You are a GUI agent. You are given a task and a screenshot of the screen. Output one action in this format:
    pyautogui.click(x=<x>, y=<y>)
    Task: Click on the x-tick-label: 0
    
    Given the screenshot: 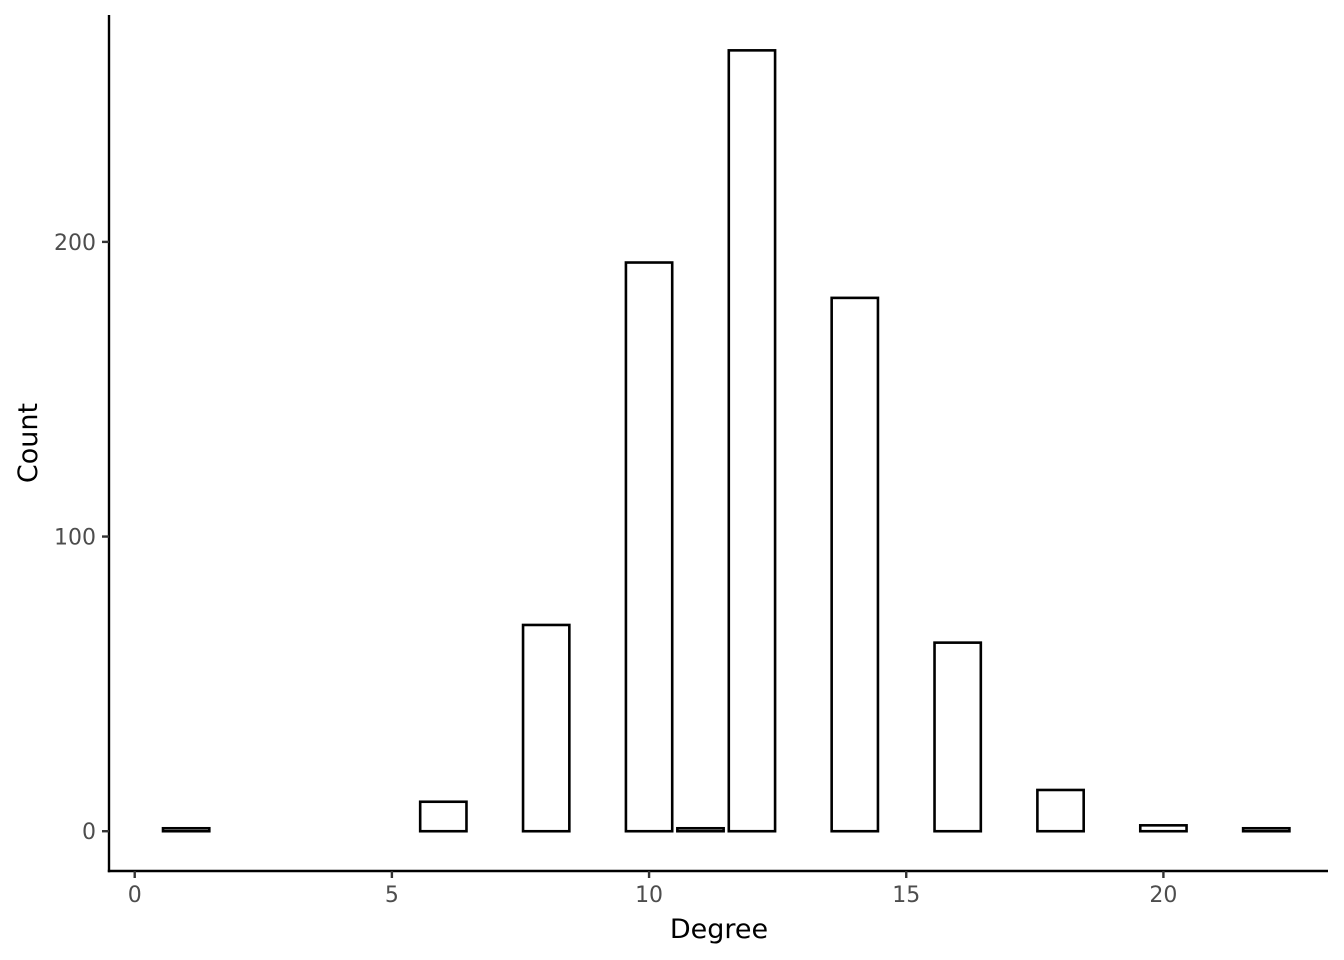 What is the action you would take?
    pyautogui.click(x=135, y=895)
    